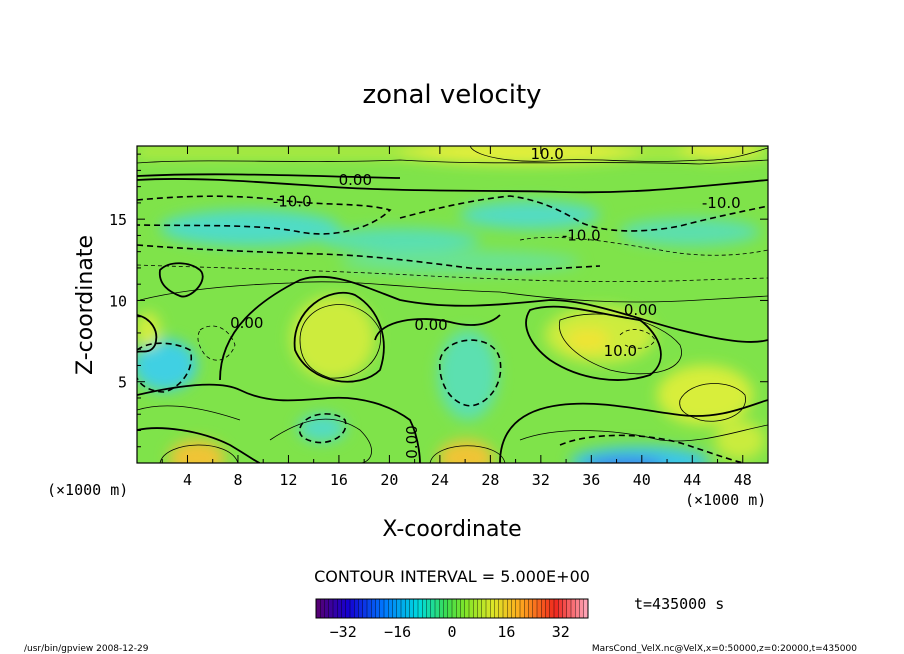  What do you see at coordinates (541, 480) in the screenshot?
I see `x-tick-label: 32` at bounding box center [541, 480].